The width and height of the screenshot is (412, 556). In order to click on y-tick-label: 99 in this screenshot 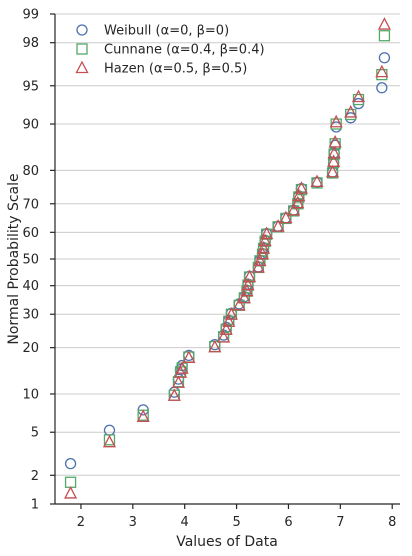, I will do `click(30, 15)`.